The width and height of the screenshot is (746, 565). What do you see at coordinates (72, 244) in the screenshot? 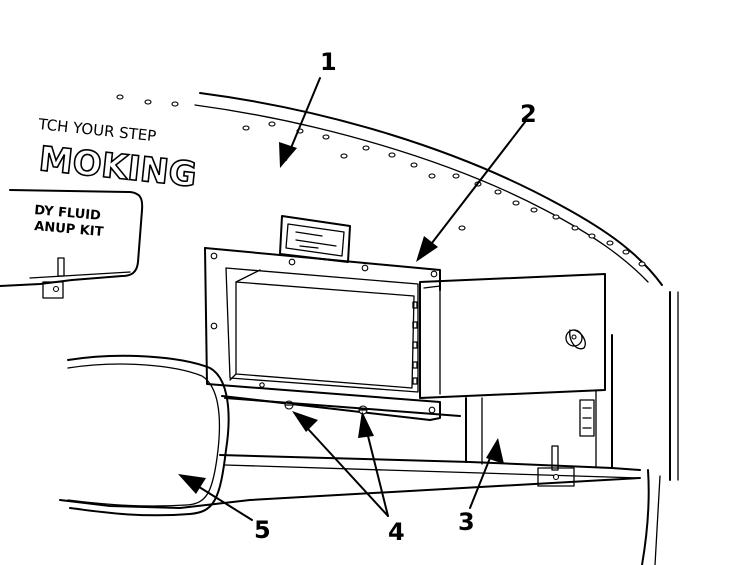
I see `cleanup-kit-panel` at bounding box center [72, 244].